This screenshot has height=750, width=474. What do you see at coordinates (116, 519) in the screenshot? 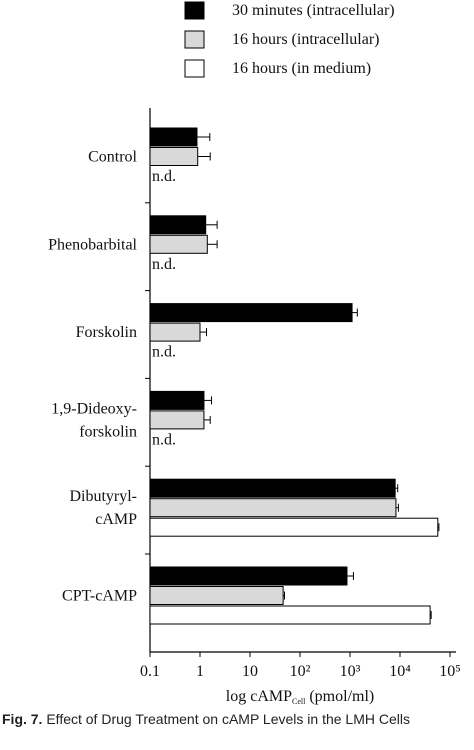
I see `category-label: cAMP` at bounding box center [116, 519].